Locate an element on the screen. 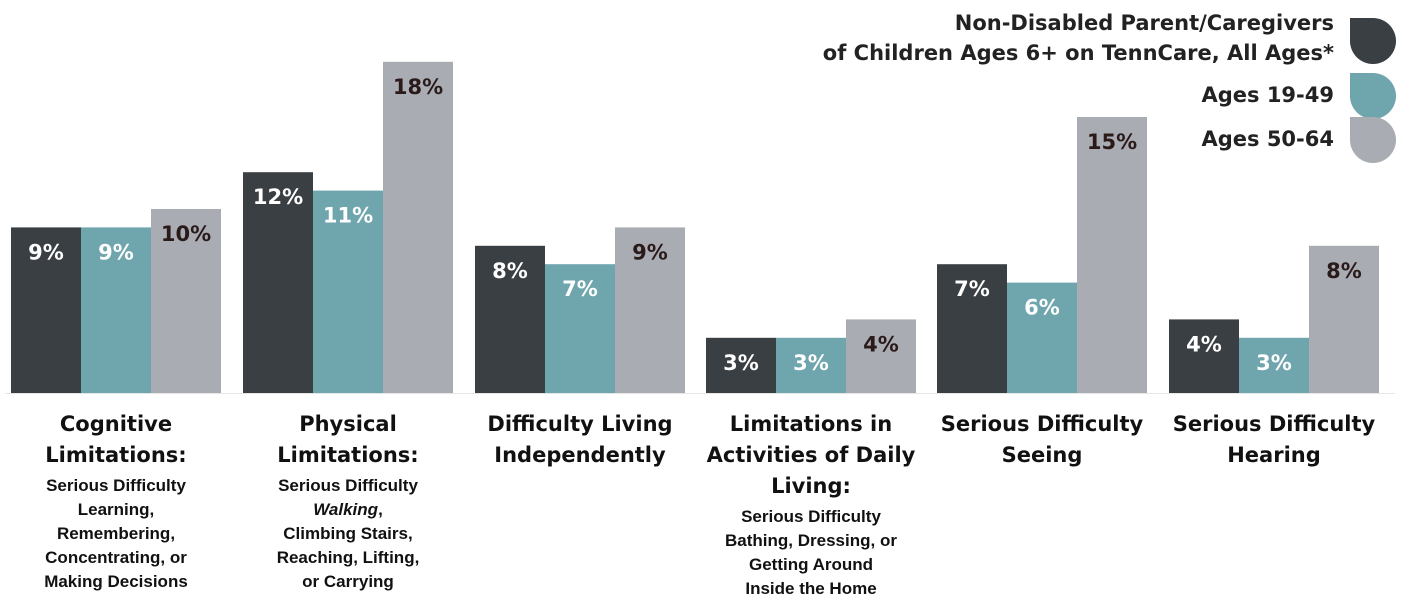  bar-s1-c2 is located at coordinates (580, 328).